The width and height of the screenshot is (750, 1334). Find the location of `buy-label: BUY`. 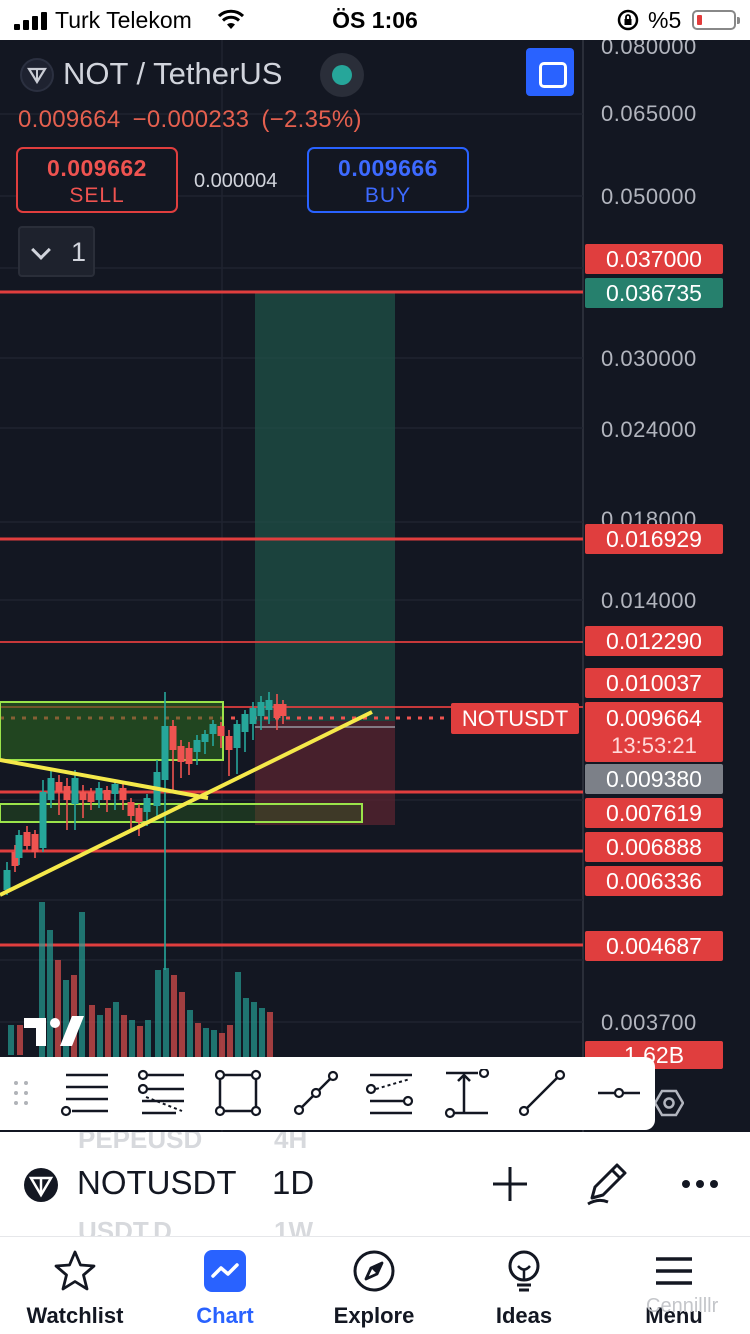

buy-label: BUY is located at coordinates (388, 195).